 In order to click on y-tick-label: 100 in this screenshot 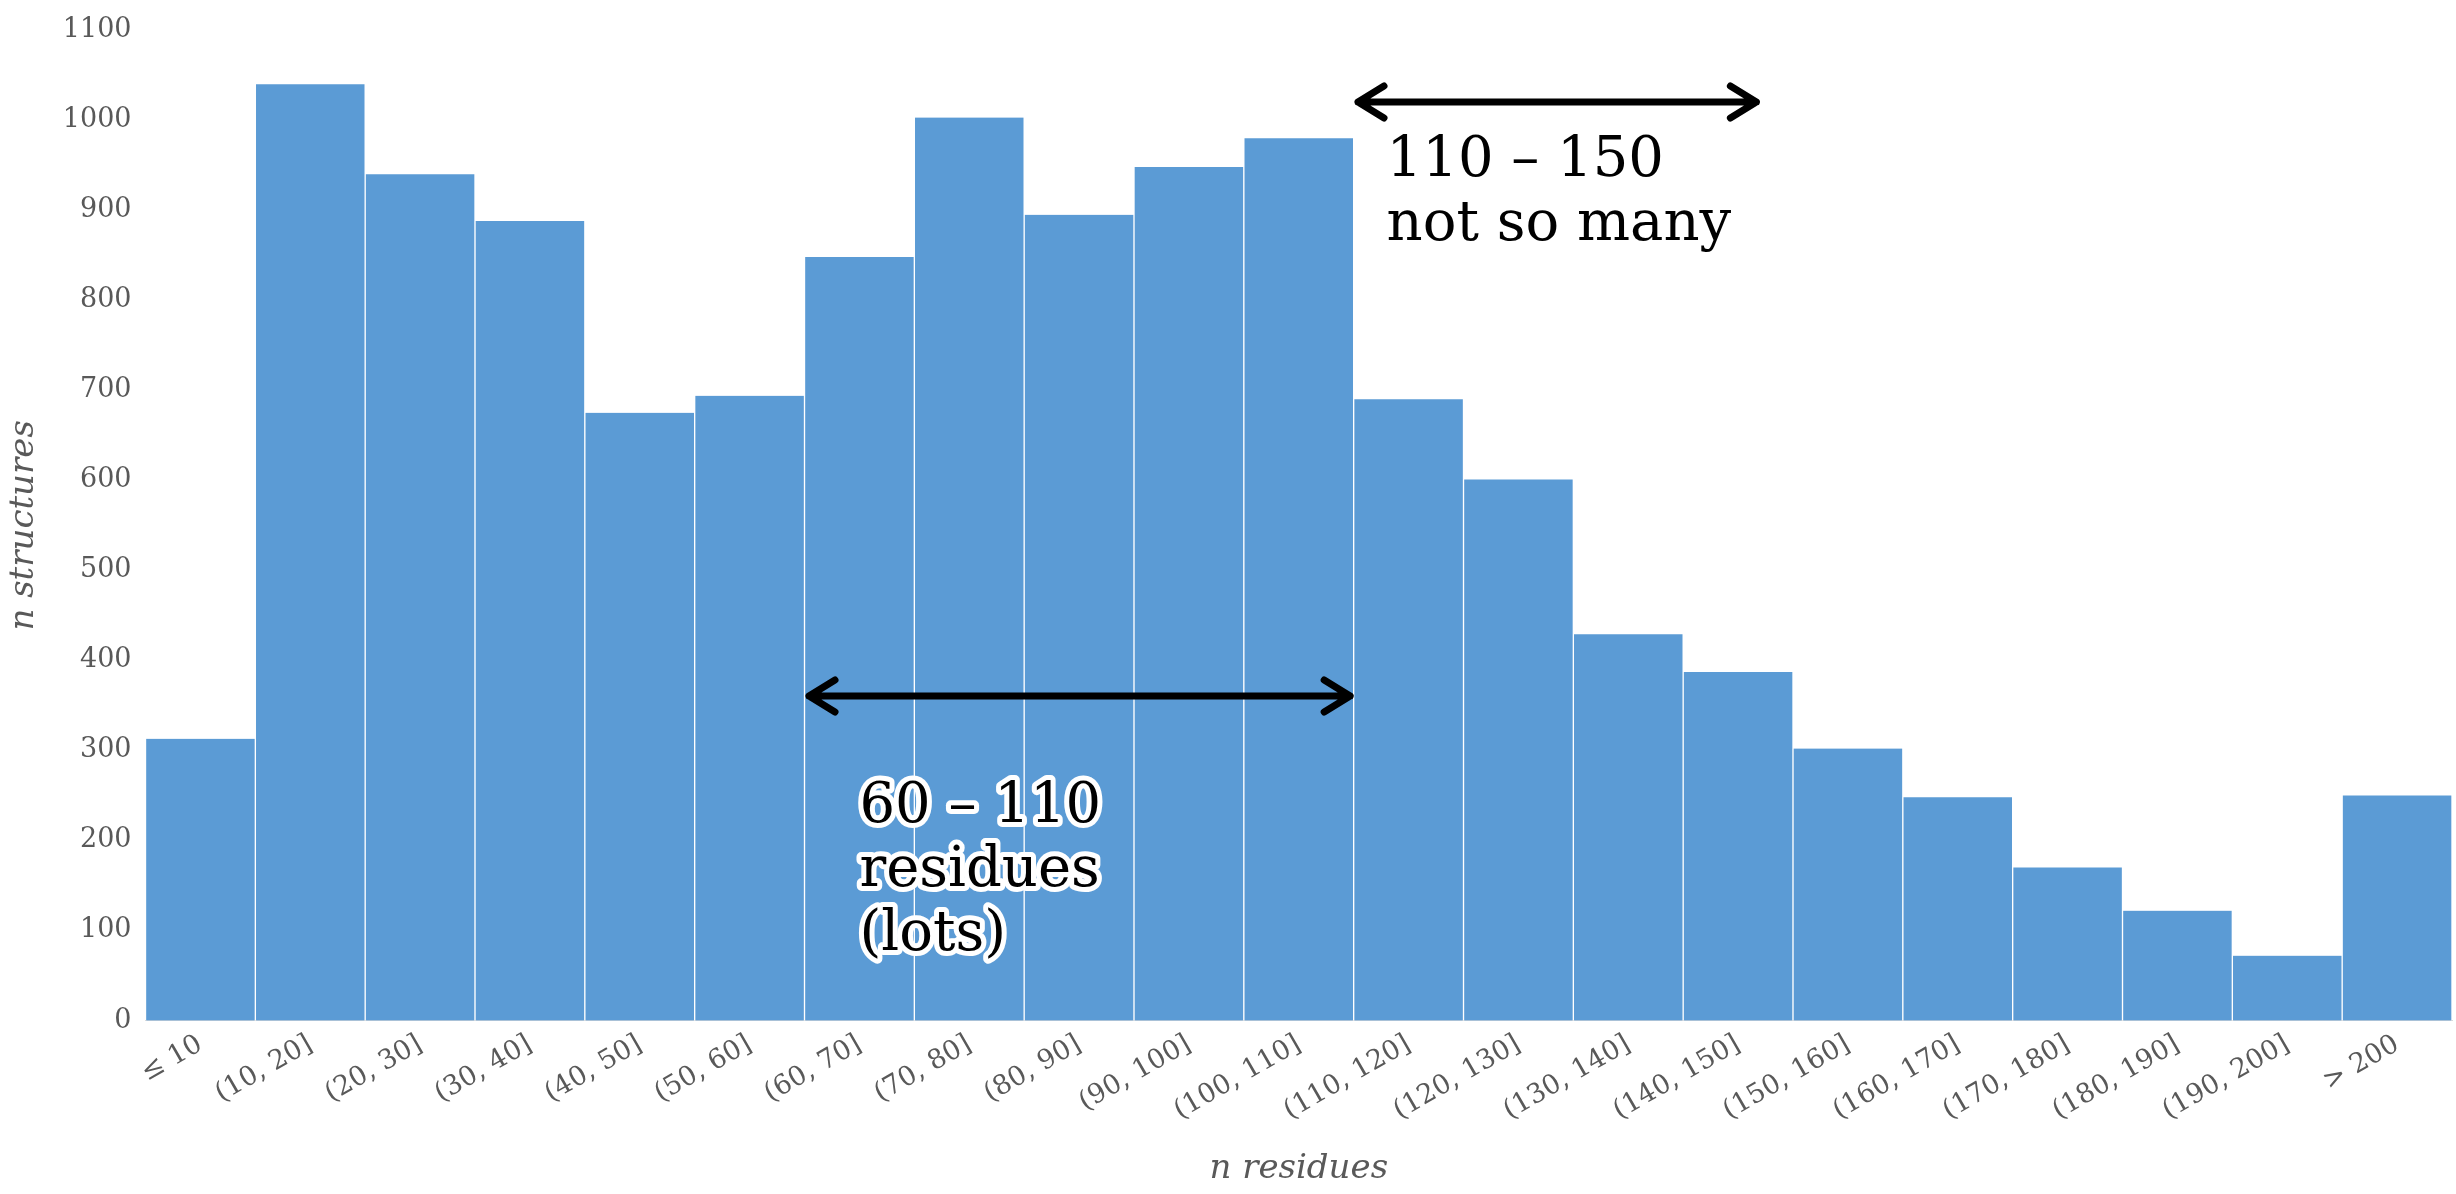, I will do `click(105, 928)`.